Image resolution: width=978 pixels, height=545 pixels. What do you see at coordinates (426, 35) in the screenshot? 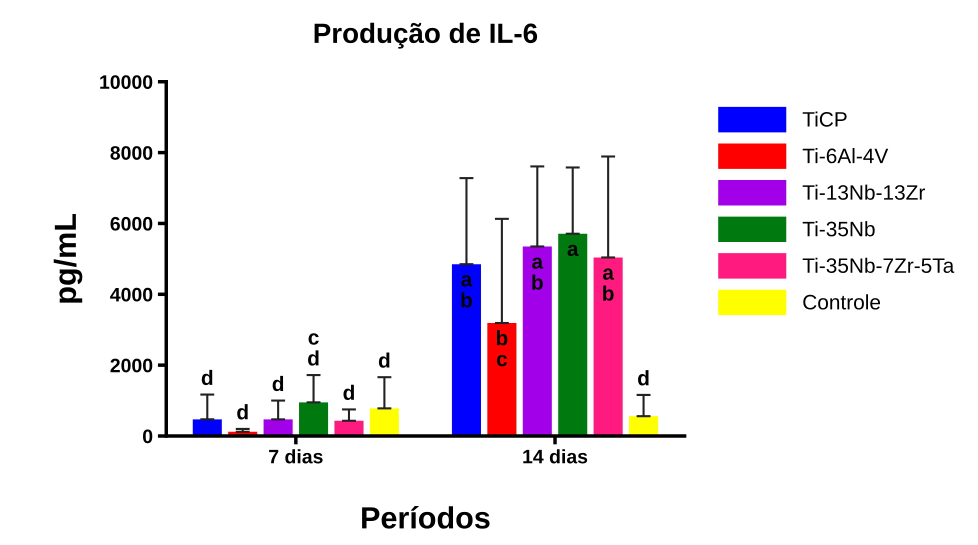
I see `chart-title: Produção de IL-6` at bounding box center [426, 35].